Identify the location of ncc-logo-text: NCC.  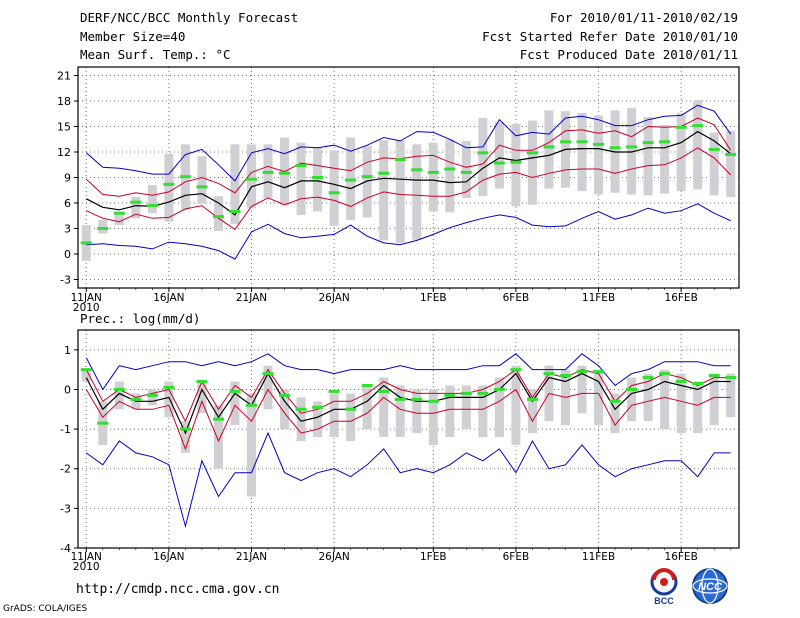
(710, 587).